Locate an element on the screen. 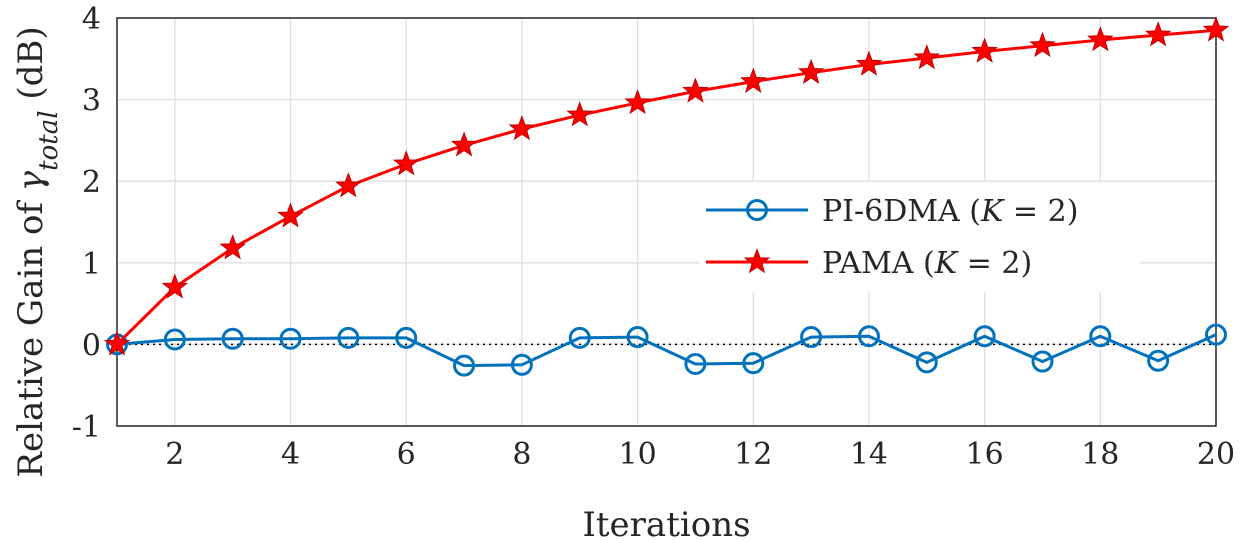 This screenshot has height=541, width=1244. legend-entry-pama: PAMA (K = 2) is located at coordinates (869, 263).